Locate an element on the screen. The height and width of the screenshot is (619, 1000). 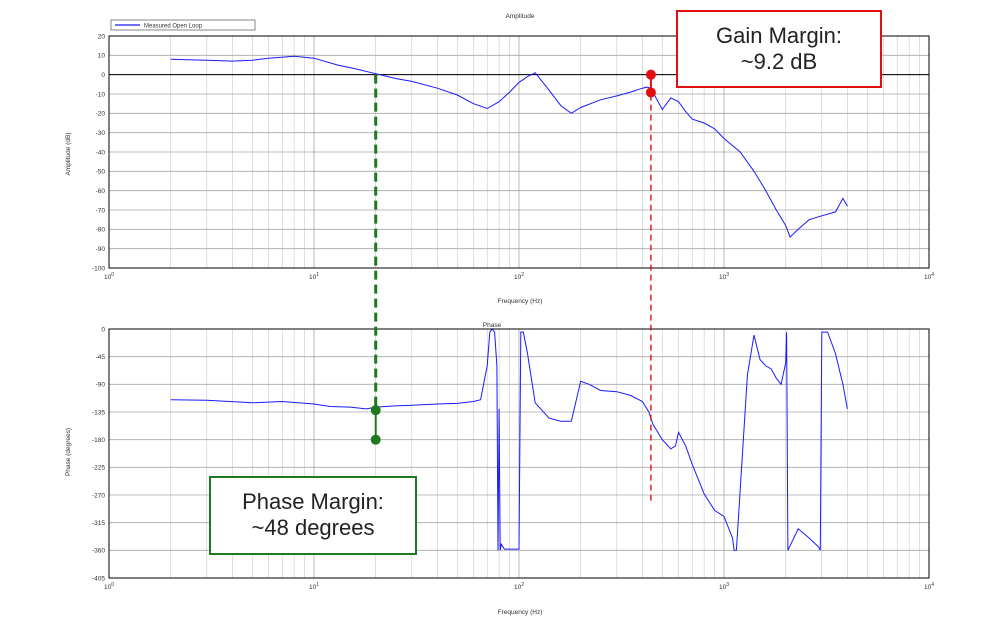
y-tick-label: 10 is located at coordinates (102, 56).